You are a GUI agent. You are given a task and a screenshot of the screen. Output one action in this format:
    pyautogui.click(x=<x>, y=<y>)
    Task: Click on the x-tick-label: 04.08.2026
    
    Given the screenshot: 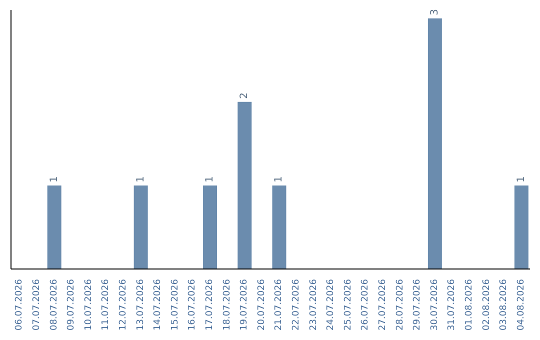 What is the action you would take?
    pyautogui.click(x=521, y=304)
    